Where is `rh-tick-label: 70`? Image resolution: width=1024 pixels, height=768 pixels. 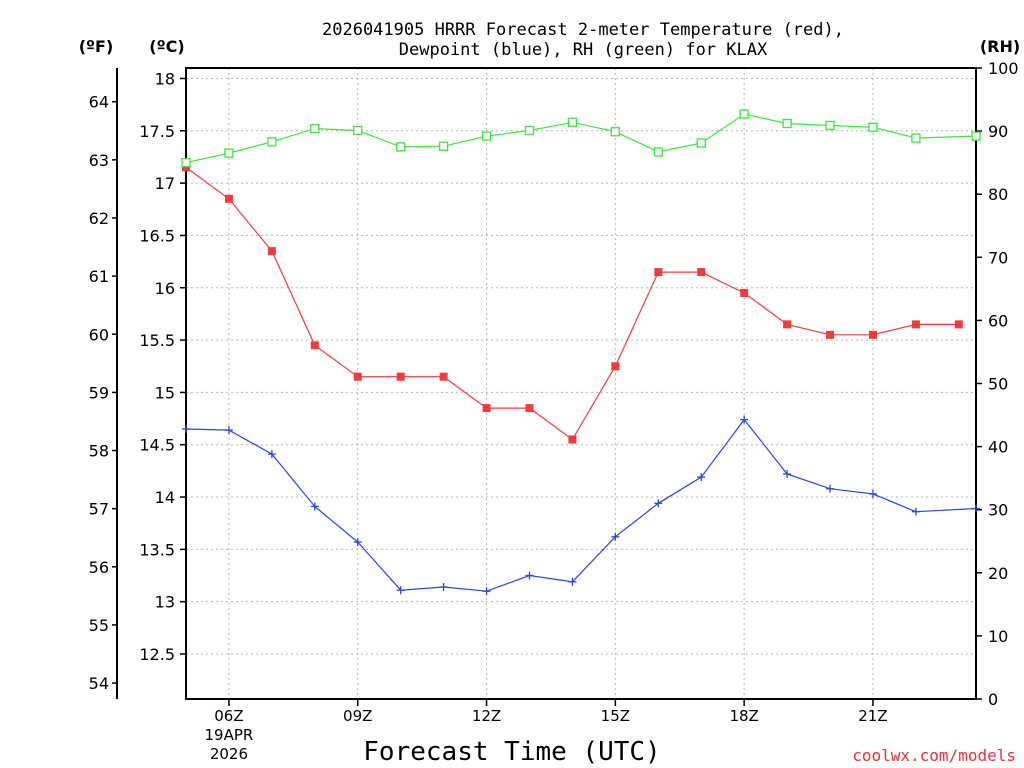
rh-tick-label: 70 is located at coordinates (998, 257).